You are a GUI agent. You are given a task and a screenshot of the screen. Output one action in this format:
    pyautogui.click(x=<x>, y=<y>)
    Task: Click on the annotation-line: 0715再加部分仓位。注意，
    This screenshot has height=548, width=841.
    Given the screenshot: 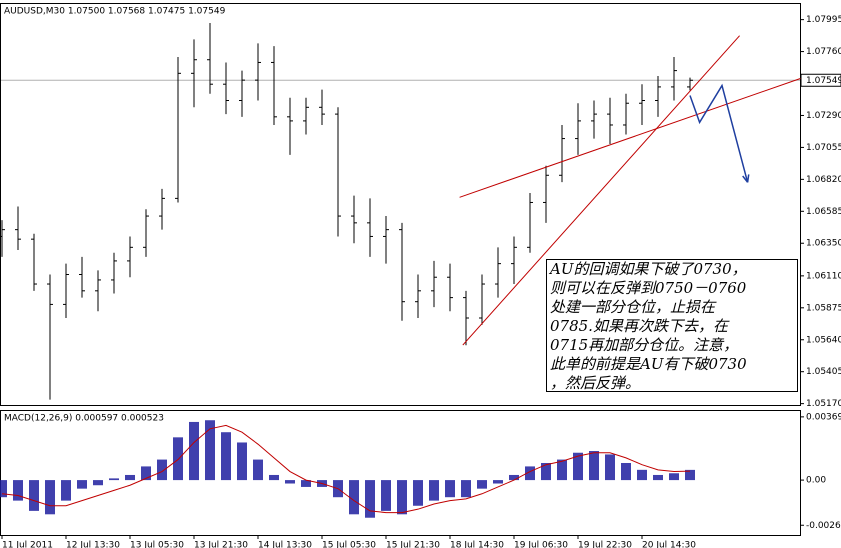 What is the action you would take?
    pyautogui.click(x=644, y=345)
    